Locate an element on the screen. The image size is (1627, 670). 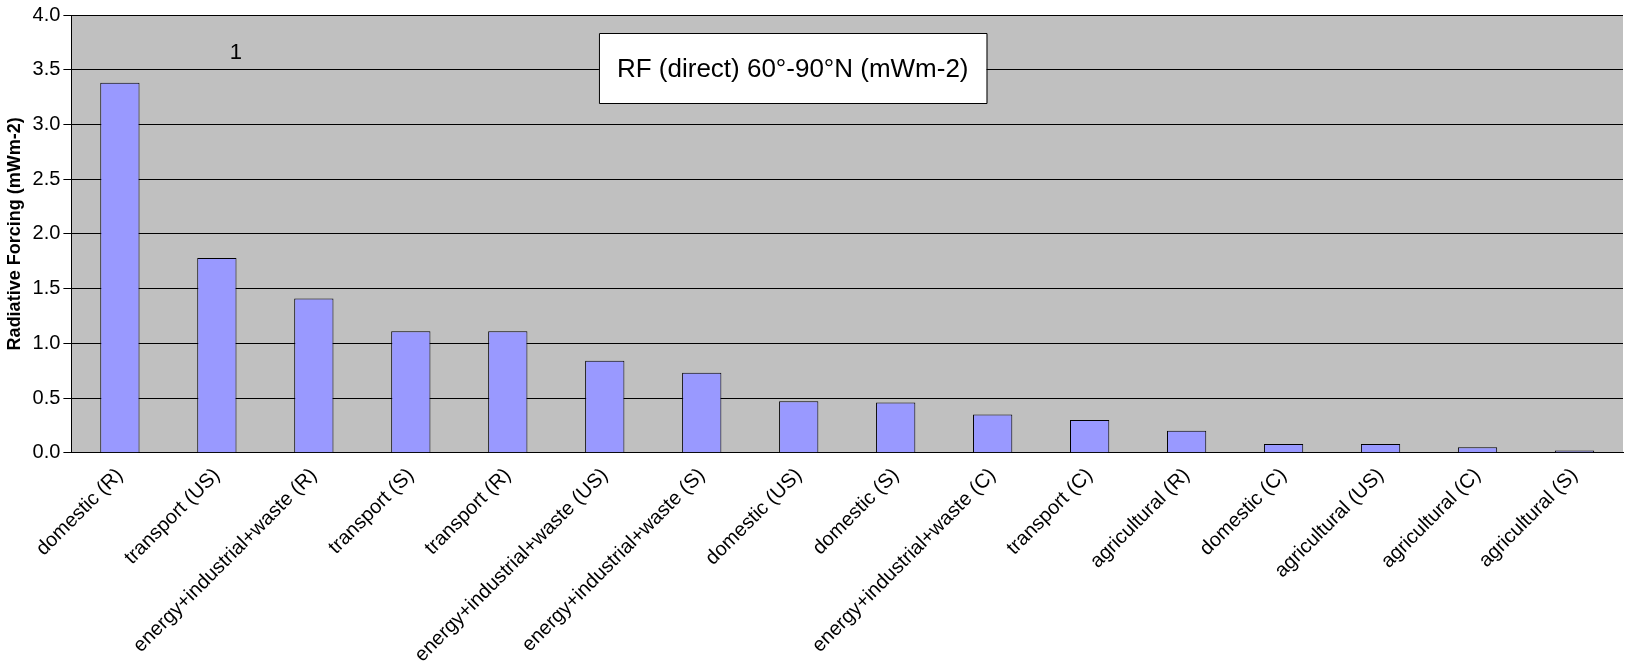
annotation: RF (direct) 60°-90°N (mWm-2) is located at coordinates (792, 68).